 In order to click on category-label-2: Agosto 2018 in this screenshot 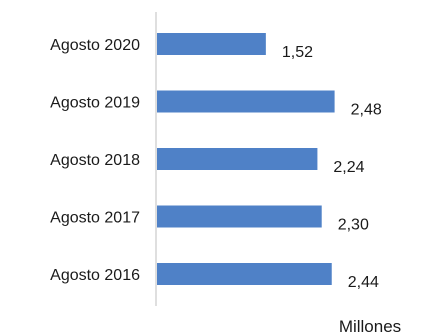, I will do `click(95, 160)`.